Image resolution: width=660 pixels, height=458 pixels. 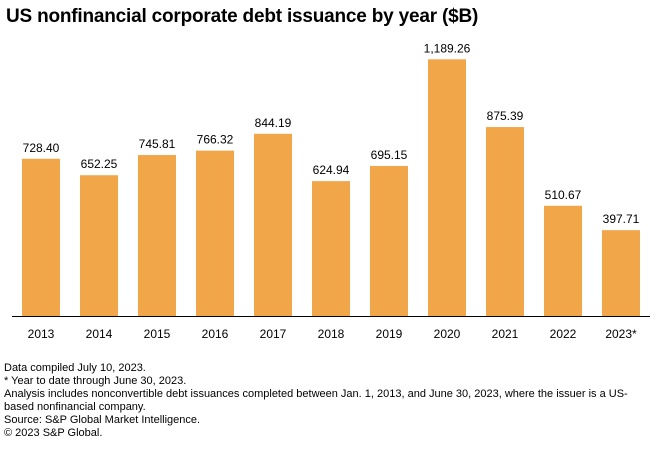 I want to click on x-tick-label-2023: 2023*, so click(x=621, y=334).